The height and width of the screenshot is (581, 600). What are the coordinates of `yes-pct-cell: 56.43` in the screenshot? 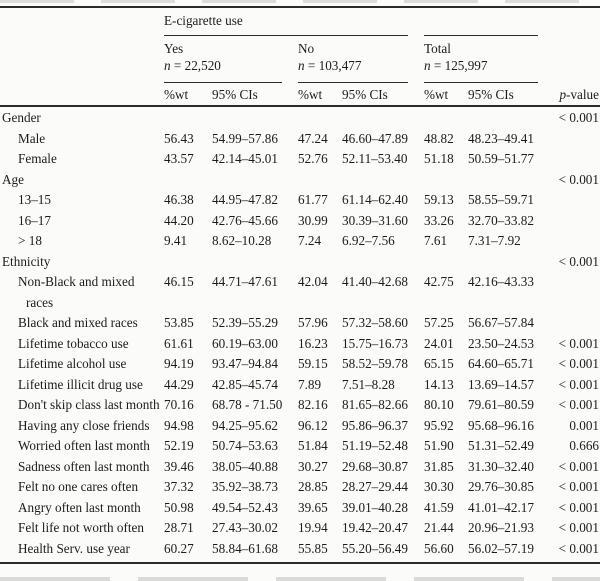 It's located at (179, 138).